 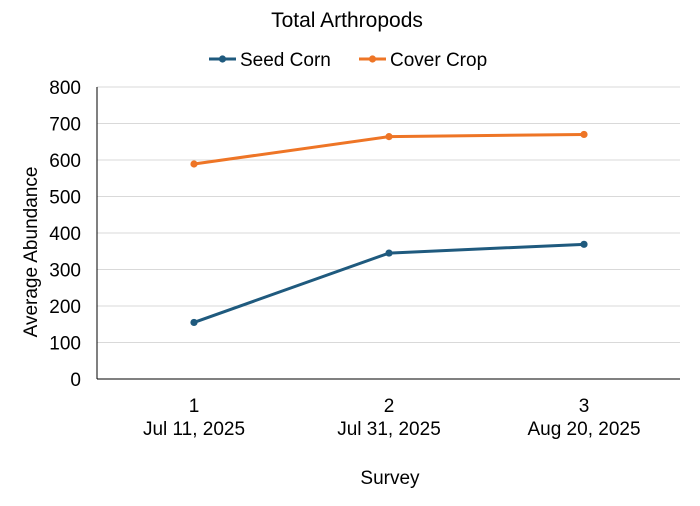 I want to click on y-tick-label: 600, so click(x=65, y=161).